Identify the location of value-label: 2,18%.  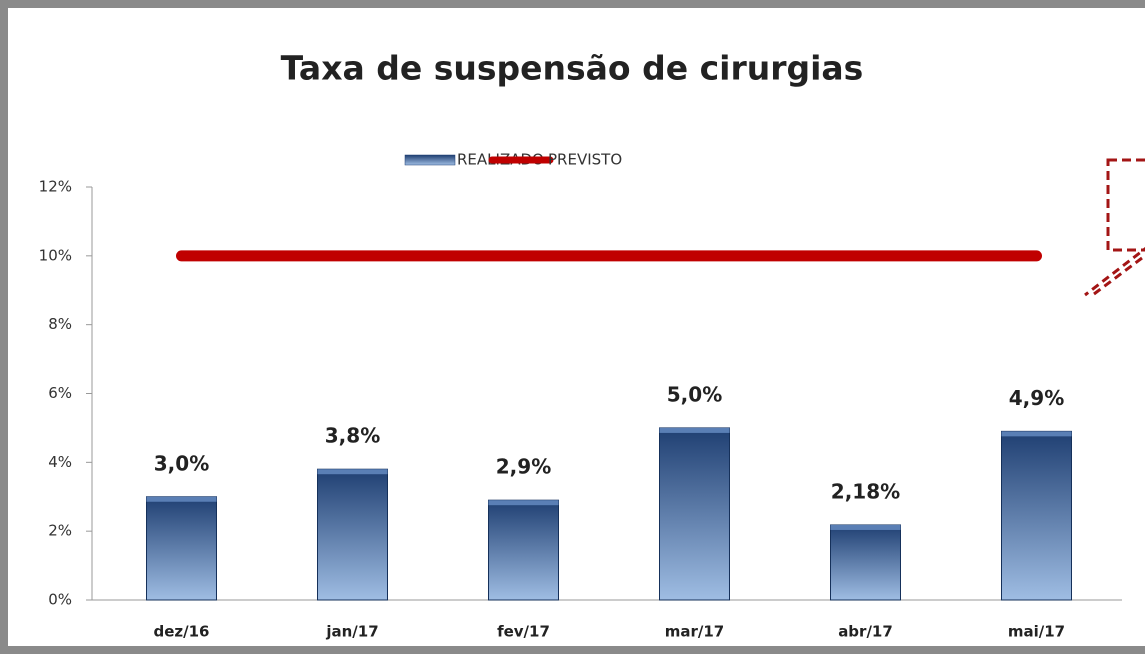
(865, 491).